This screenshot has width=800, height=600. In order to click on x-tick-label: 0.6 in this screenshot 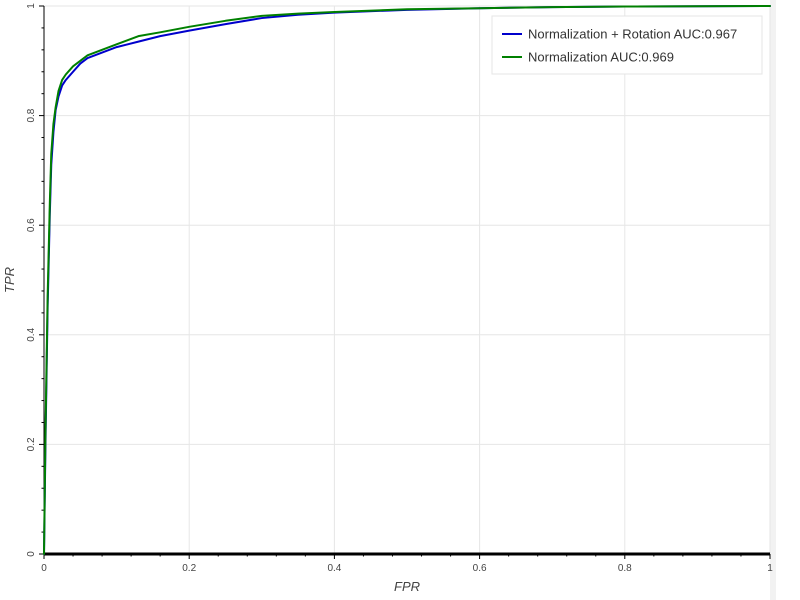, I will do `click(480, 568)`.